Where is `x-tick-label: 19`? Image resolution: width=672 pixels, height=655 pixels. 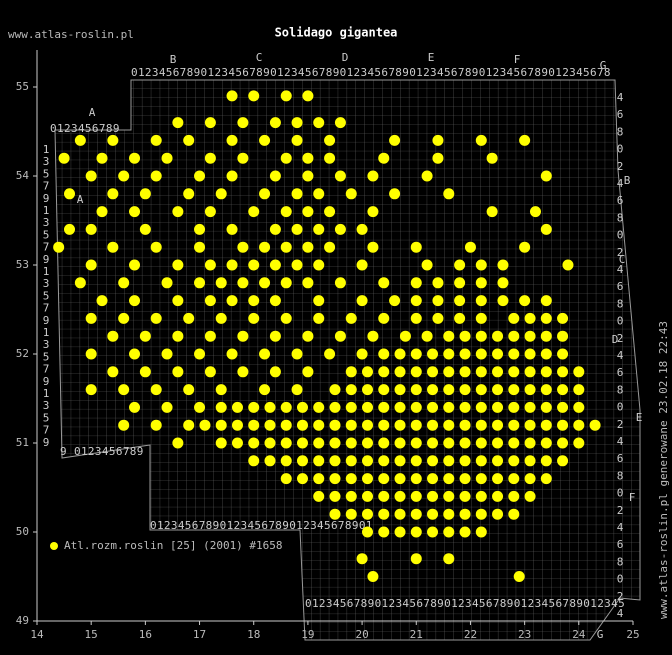
x-tick-label: 19 is located at coordinates (307, 634).